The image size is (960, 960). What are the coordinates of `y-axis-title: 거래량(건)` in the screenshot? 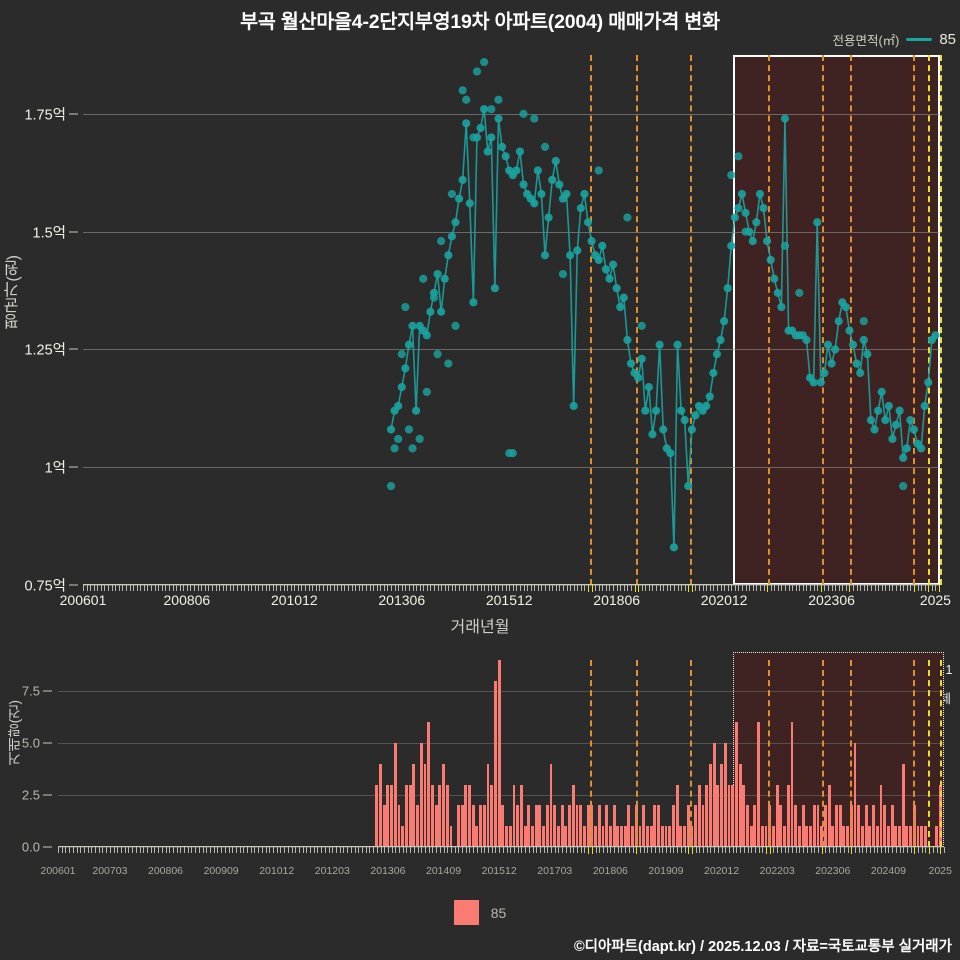 It's located at (14, 733).